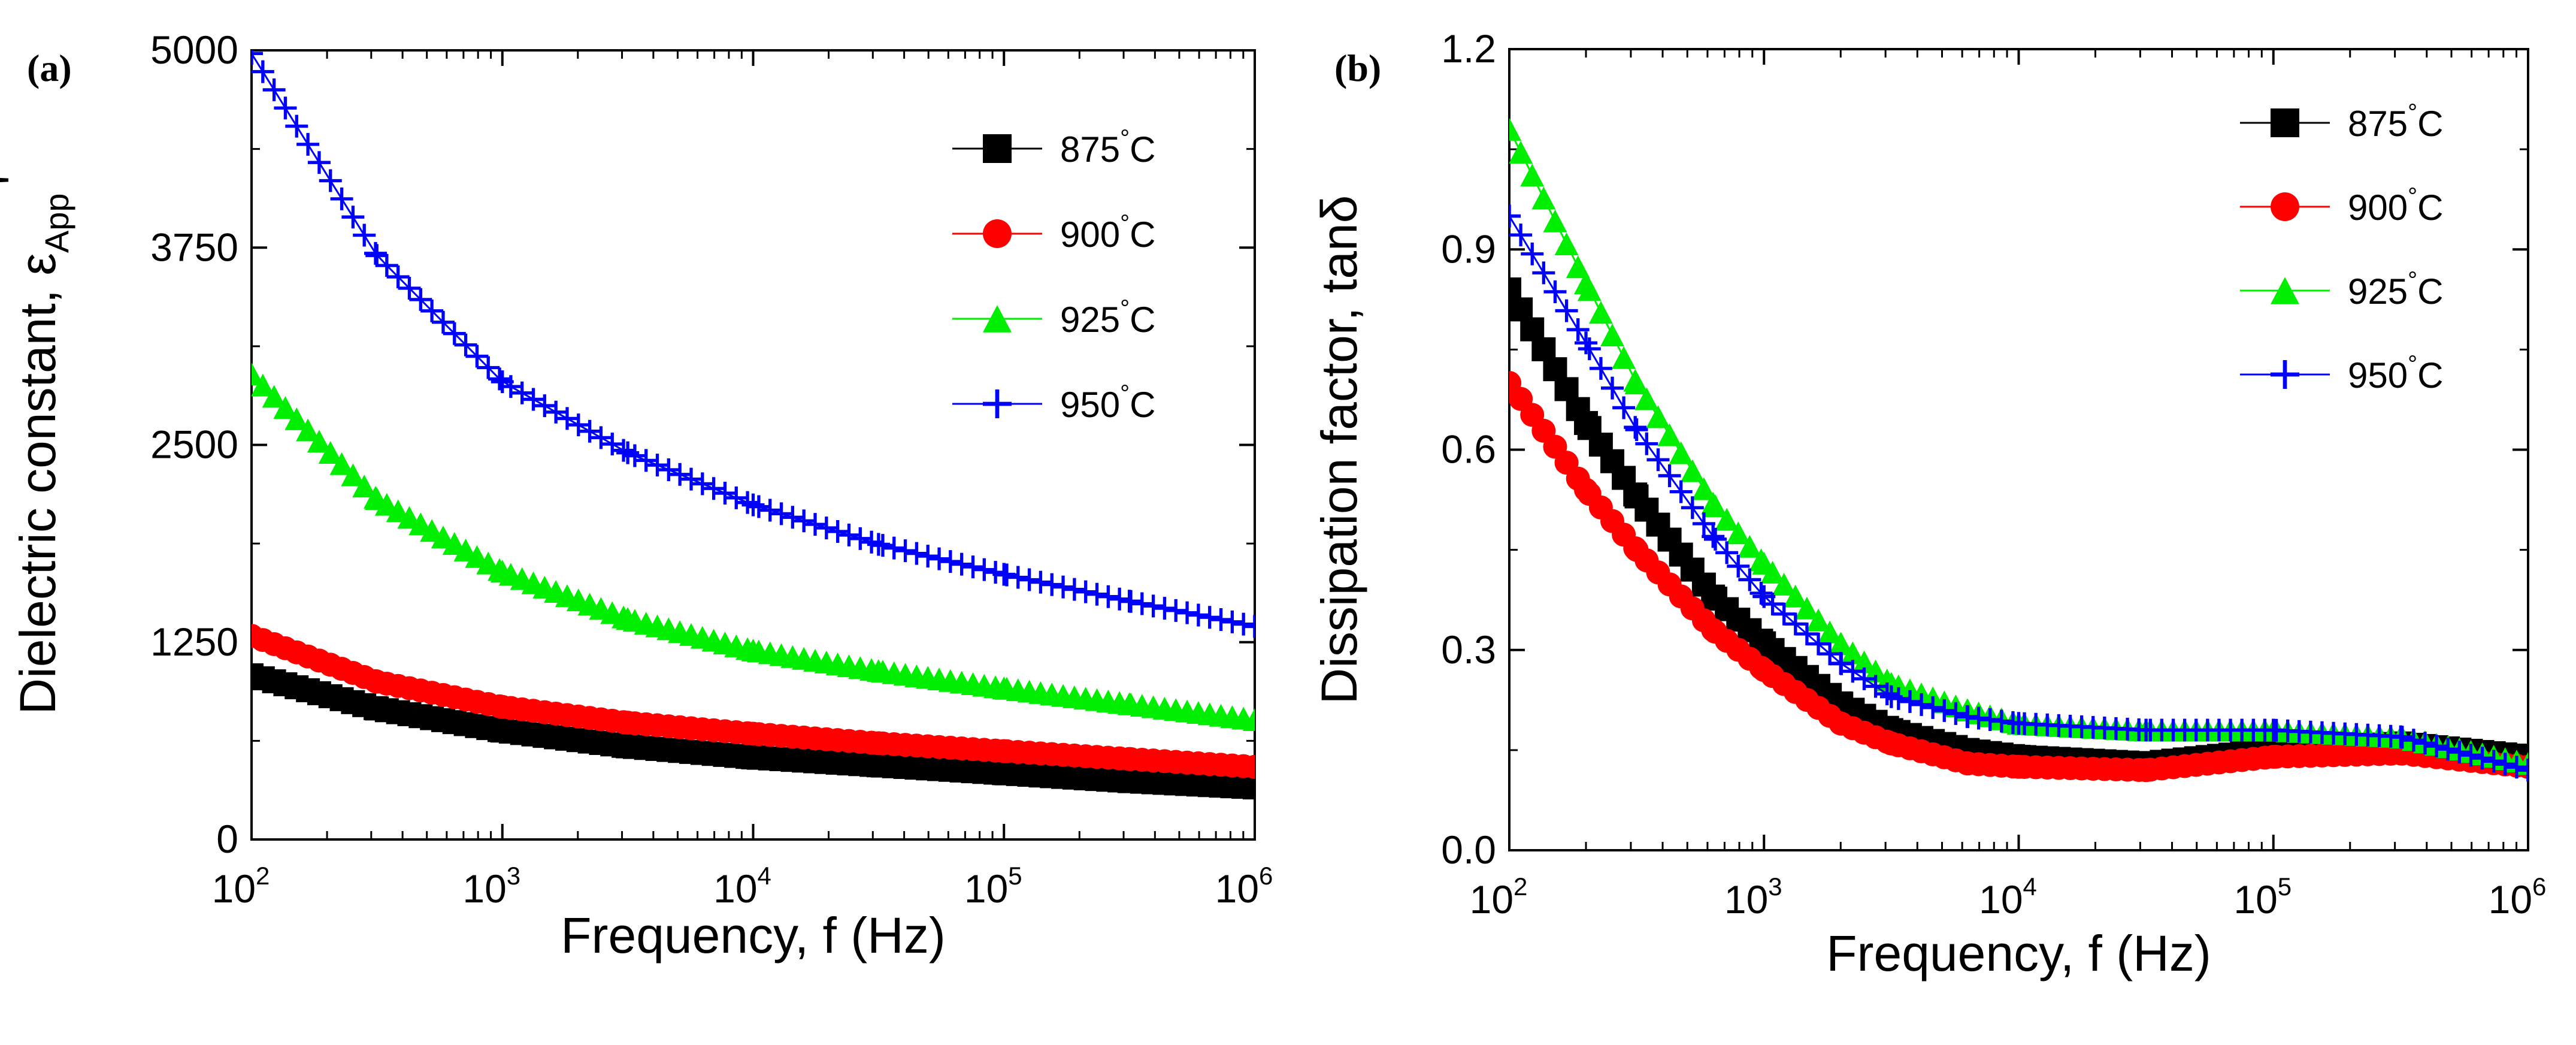 This screenshot has height=1045, width=2576. Describe the element at coordinates (227, 839) in the screenshot. I see `y-tick-label: 0` at that location.